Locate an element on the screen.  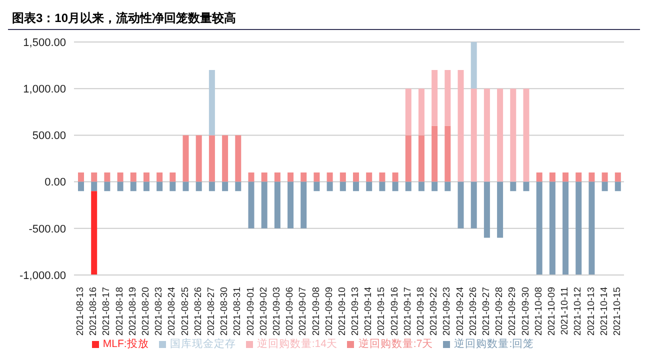
x-tick-label: 2021-08-27 is located at coordinates (211, 311).